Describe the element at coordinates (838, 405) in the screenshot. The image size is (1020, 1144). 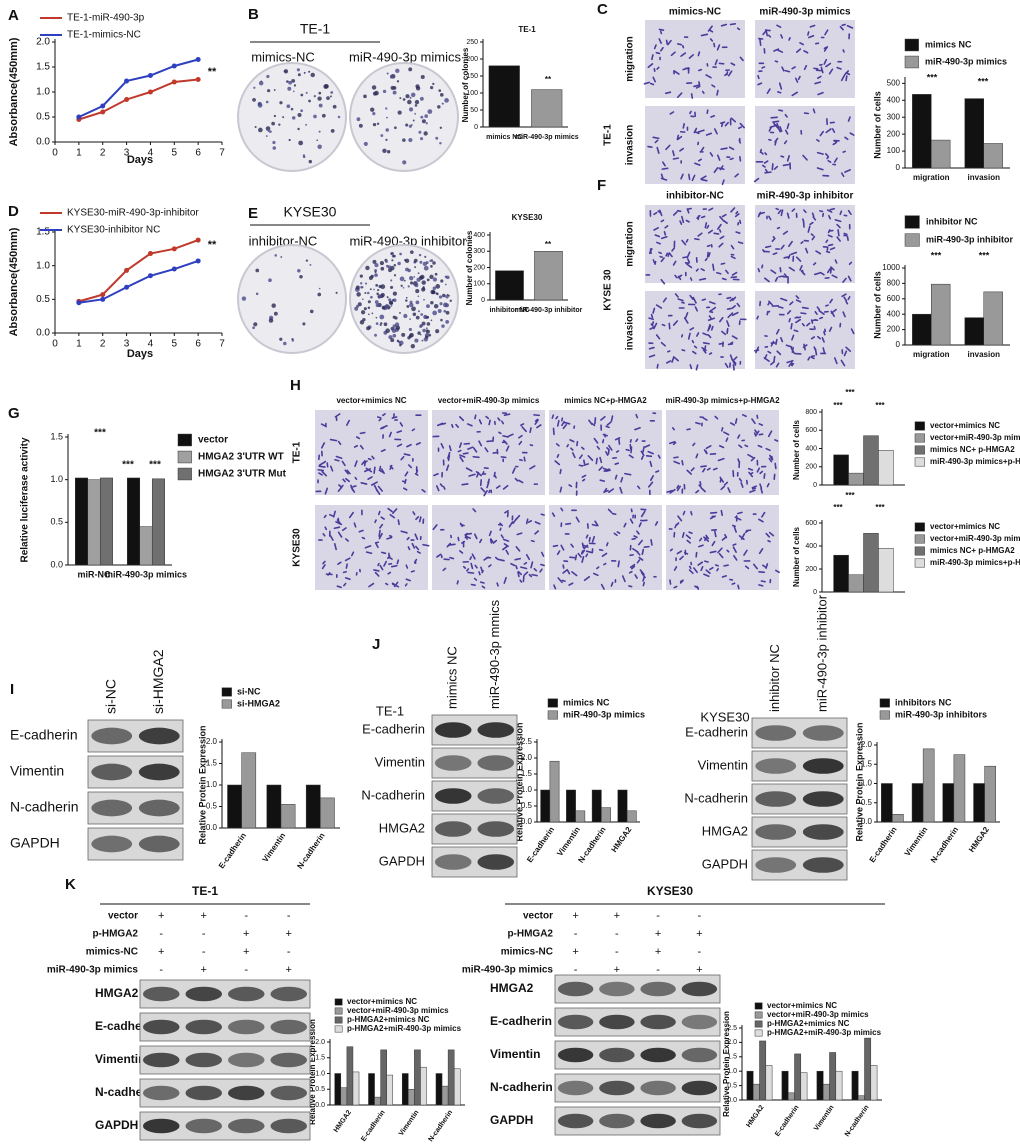
I see `significance: ***` at that location.